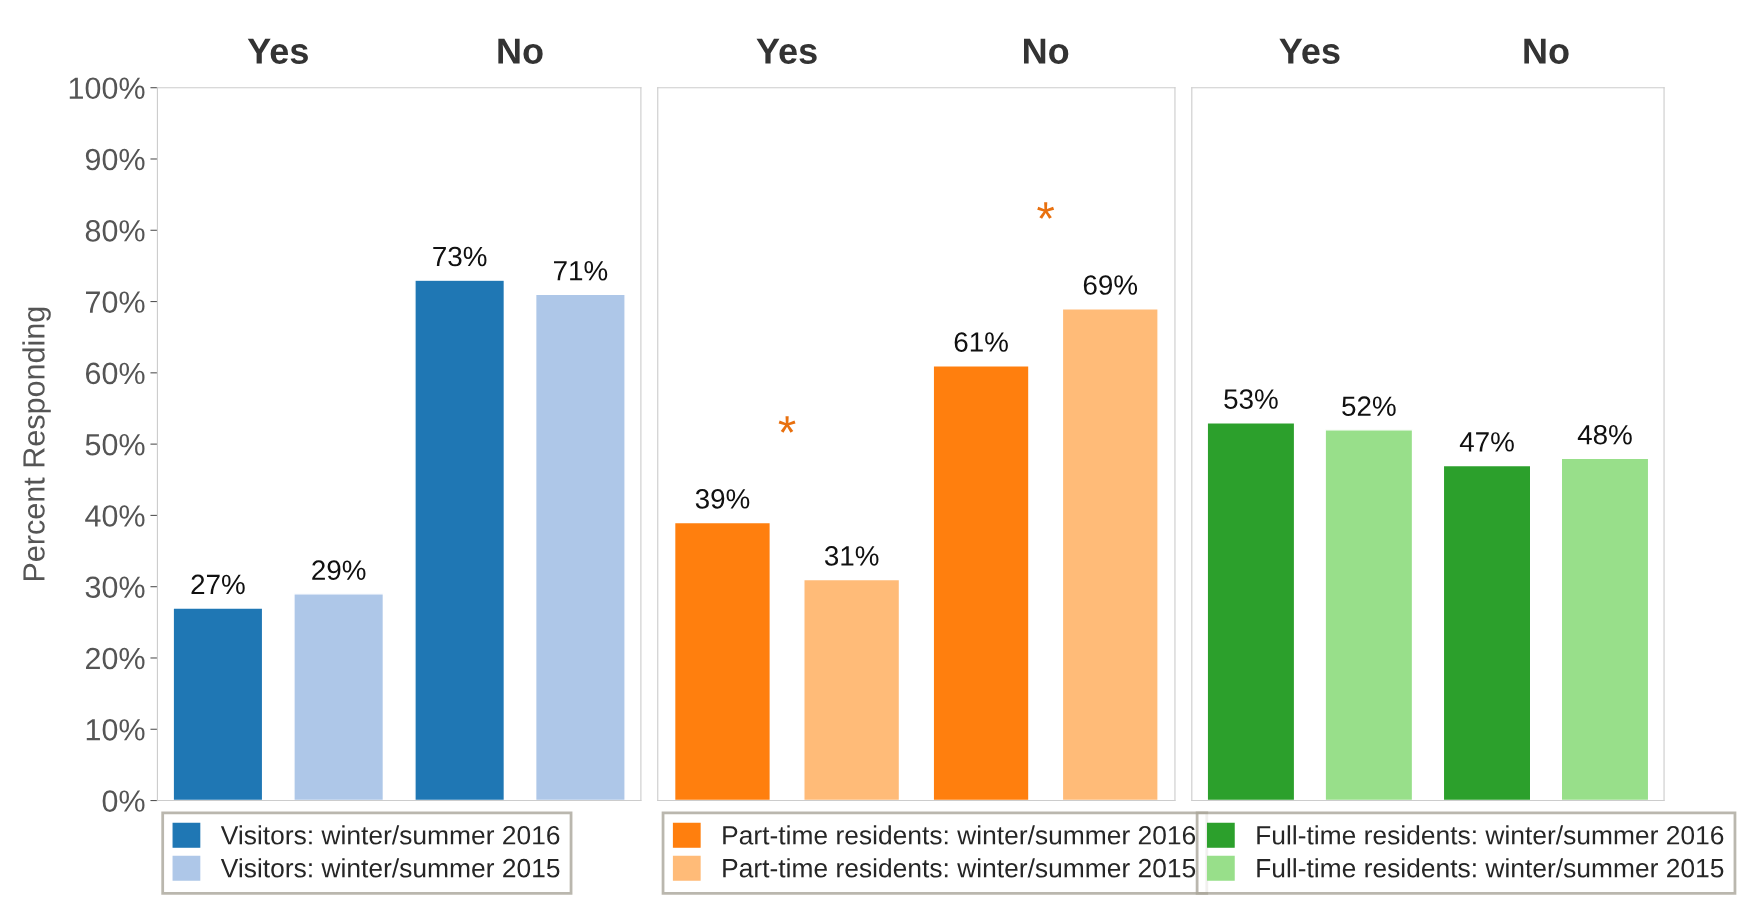  I want to click on legend-label: Part-time residents: winter/summer 2015, so click(959, 868).